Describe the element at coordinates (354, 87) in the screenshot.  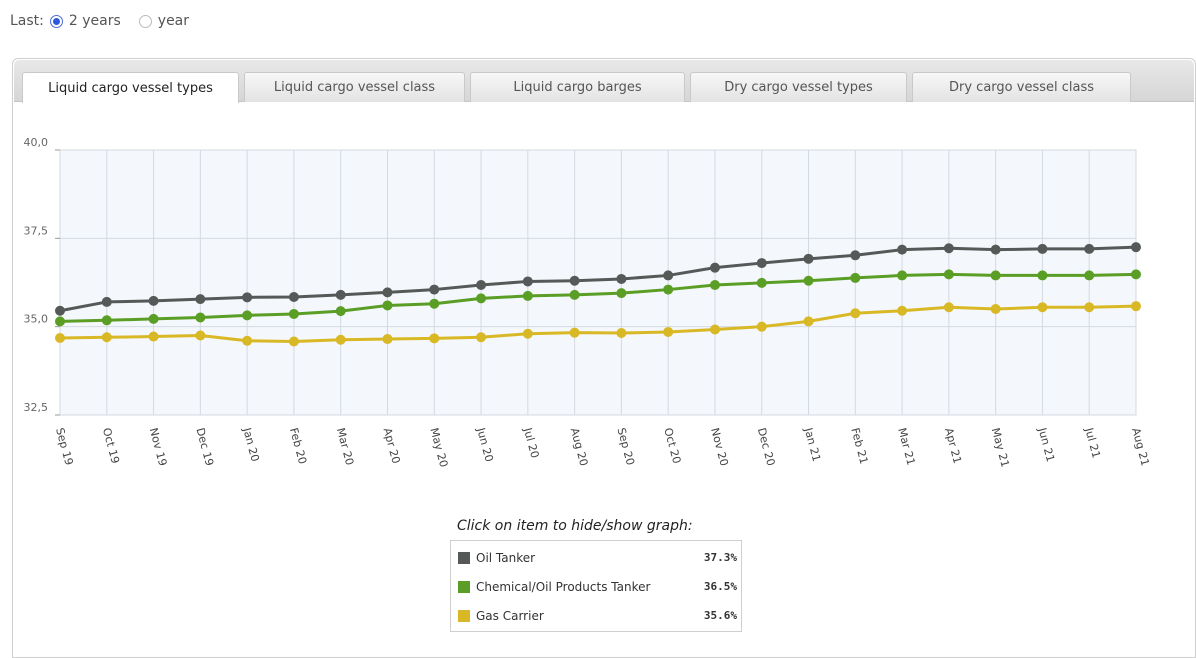
I see `tab-liquid-cargo-vessel-class: Liquid cargo vessel class` at that location.